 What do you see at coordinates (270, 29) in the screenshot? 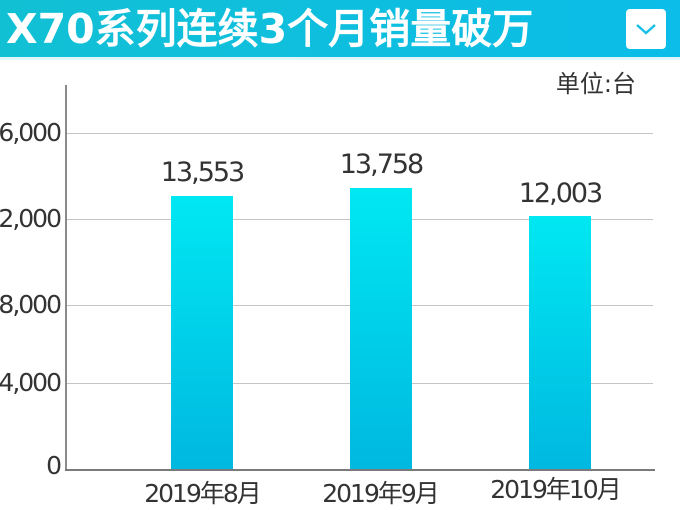
I see `chart-title: X70系列连续3个月销量破万` at bounding box center [270, 29].